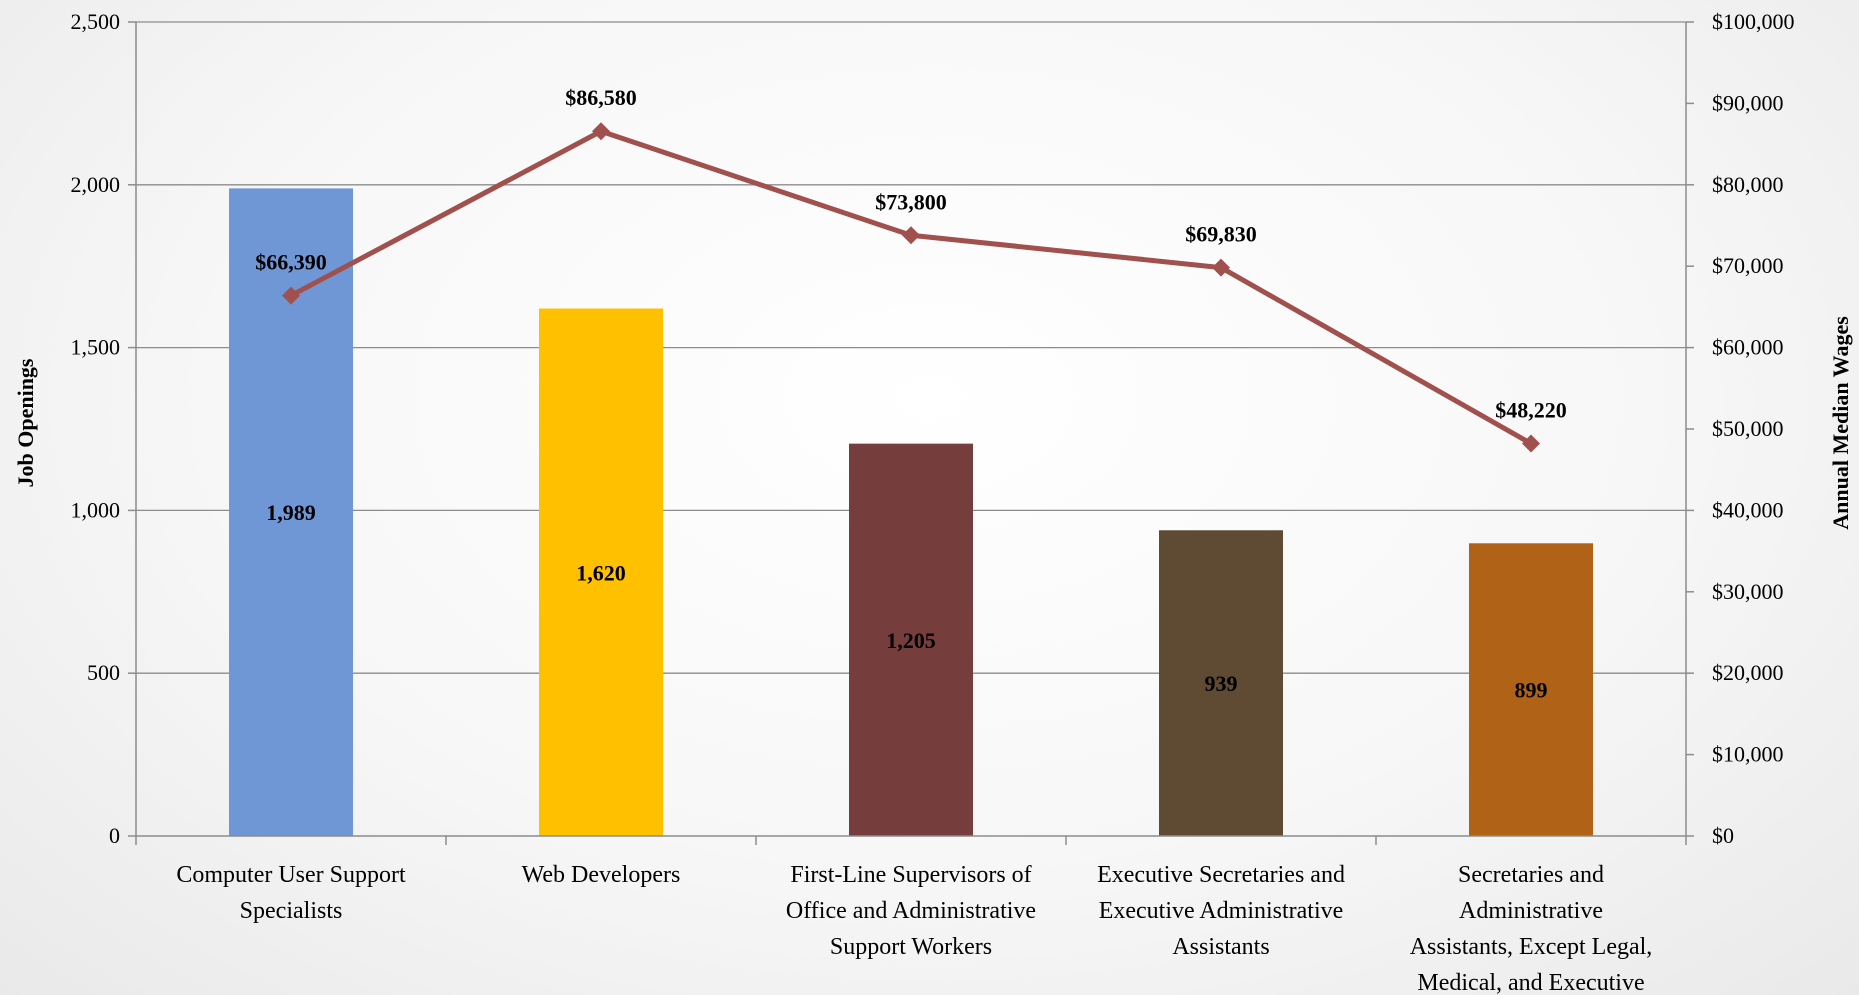 This screenshot has height=995, width=1859. I want to click on wage-value-label: $86,580, so click(601, 97).